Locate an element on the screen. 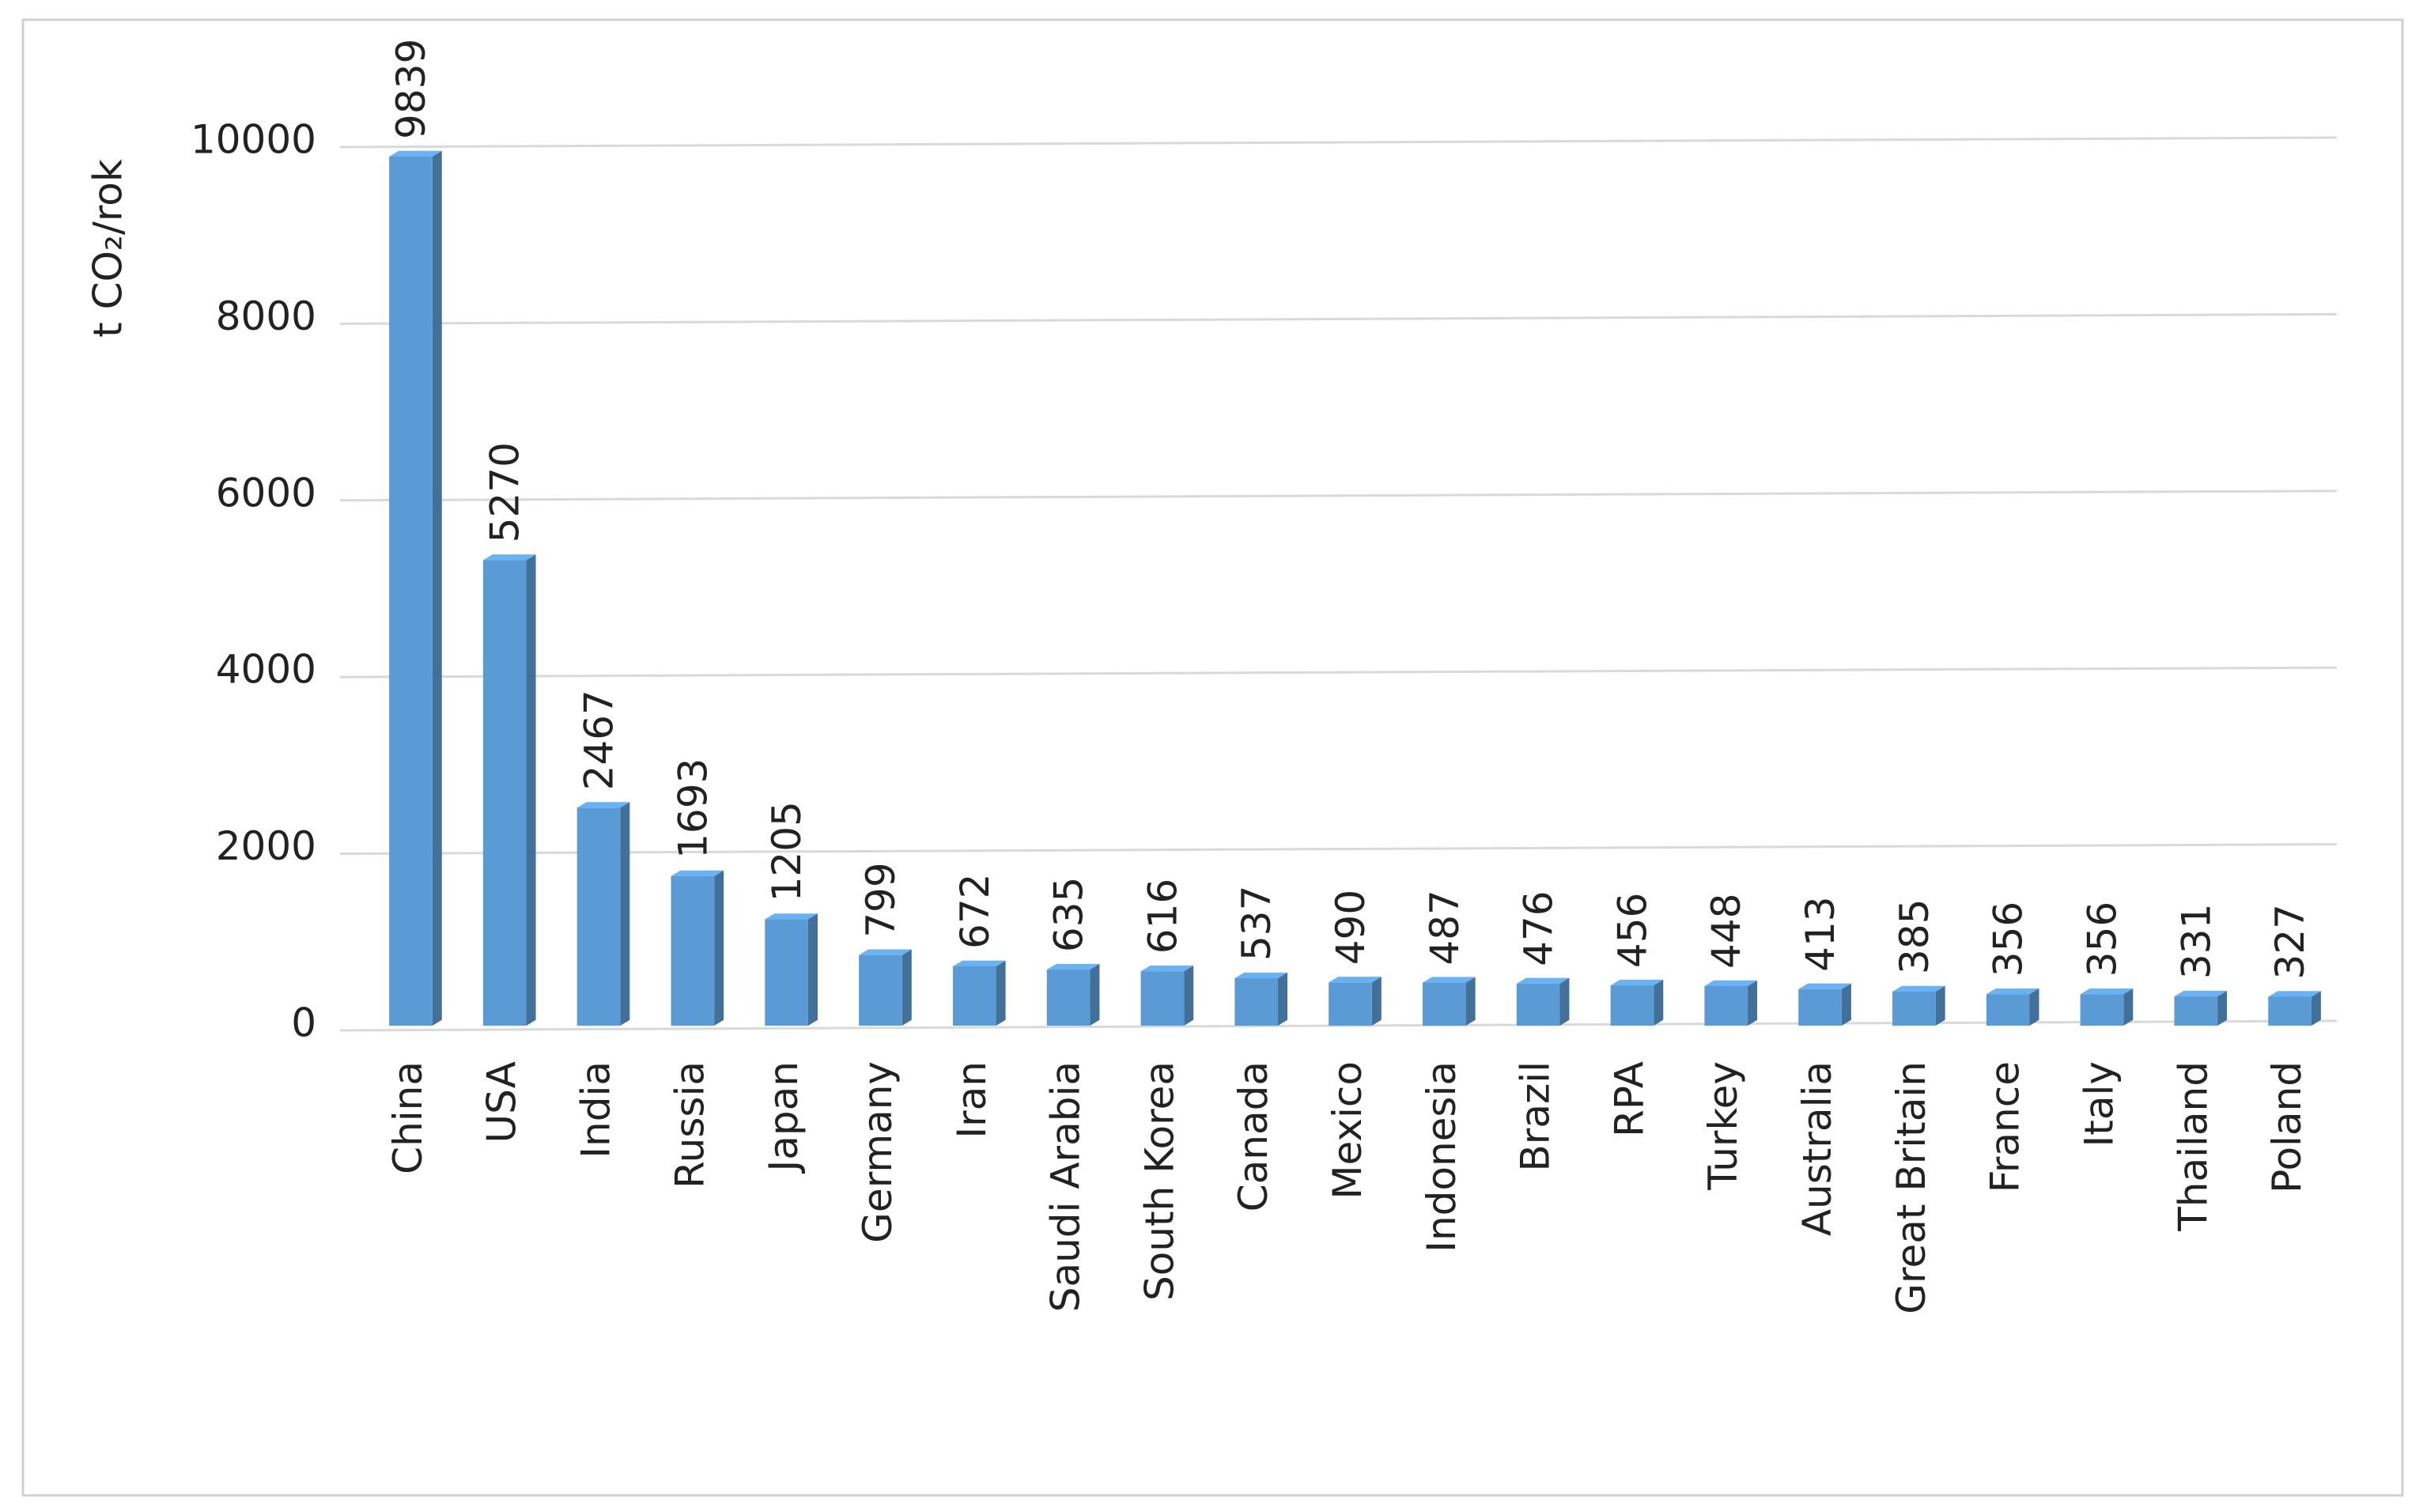 The image size is (2423, 1512). value-label: 327 is located at coordinates (2290, 942).